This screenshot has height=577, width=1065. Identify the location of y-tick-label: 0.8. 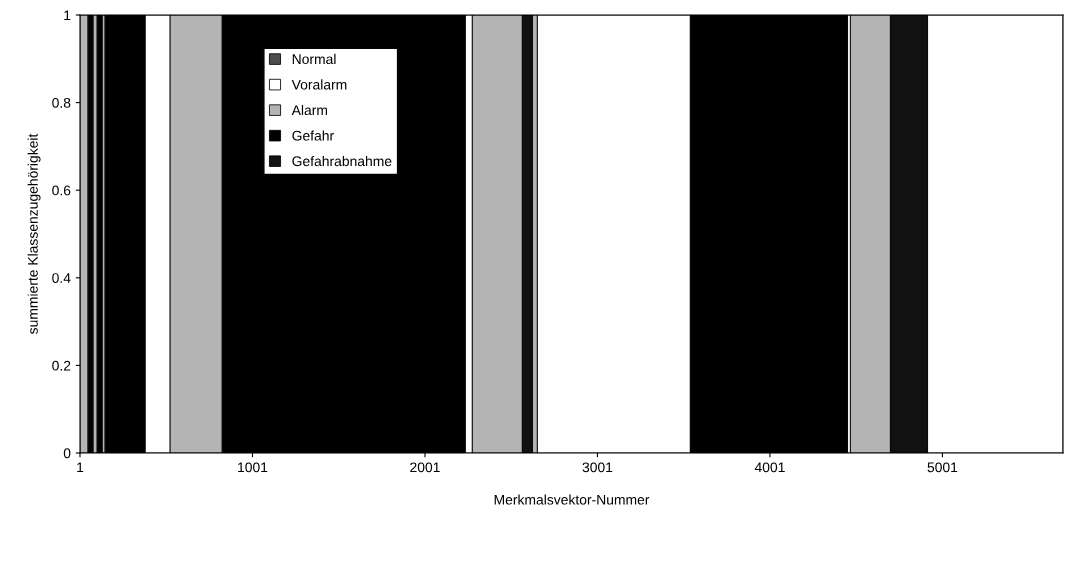
(61, 102).